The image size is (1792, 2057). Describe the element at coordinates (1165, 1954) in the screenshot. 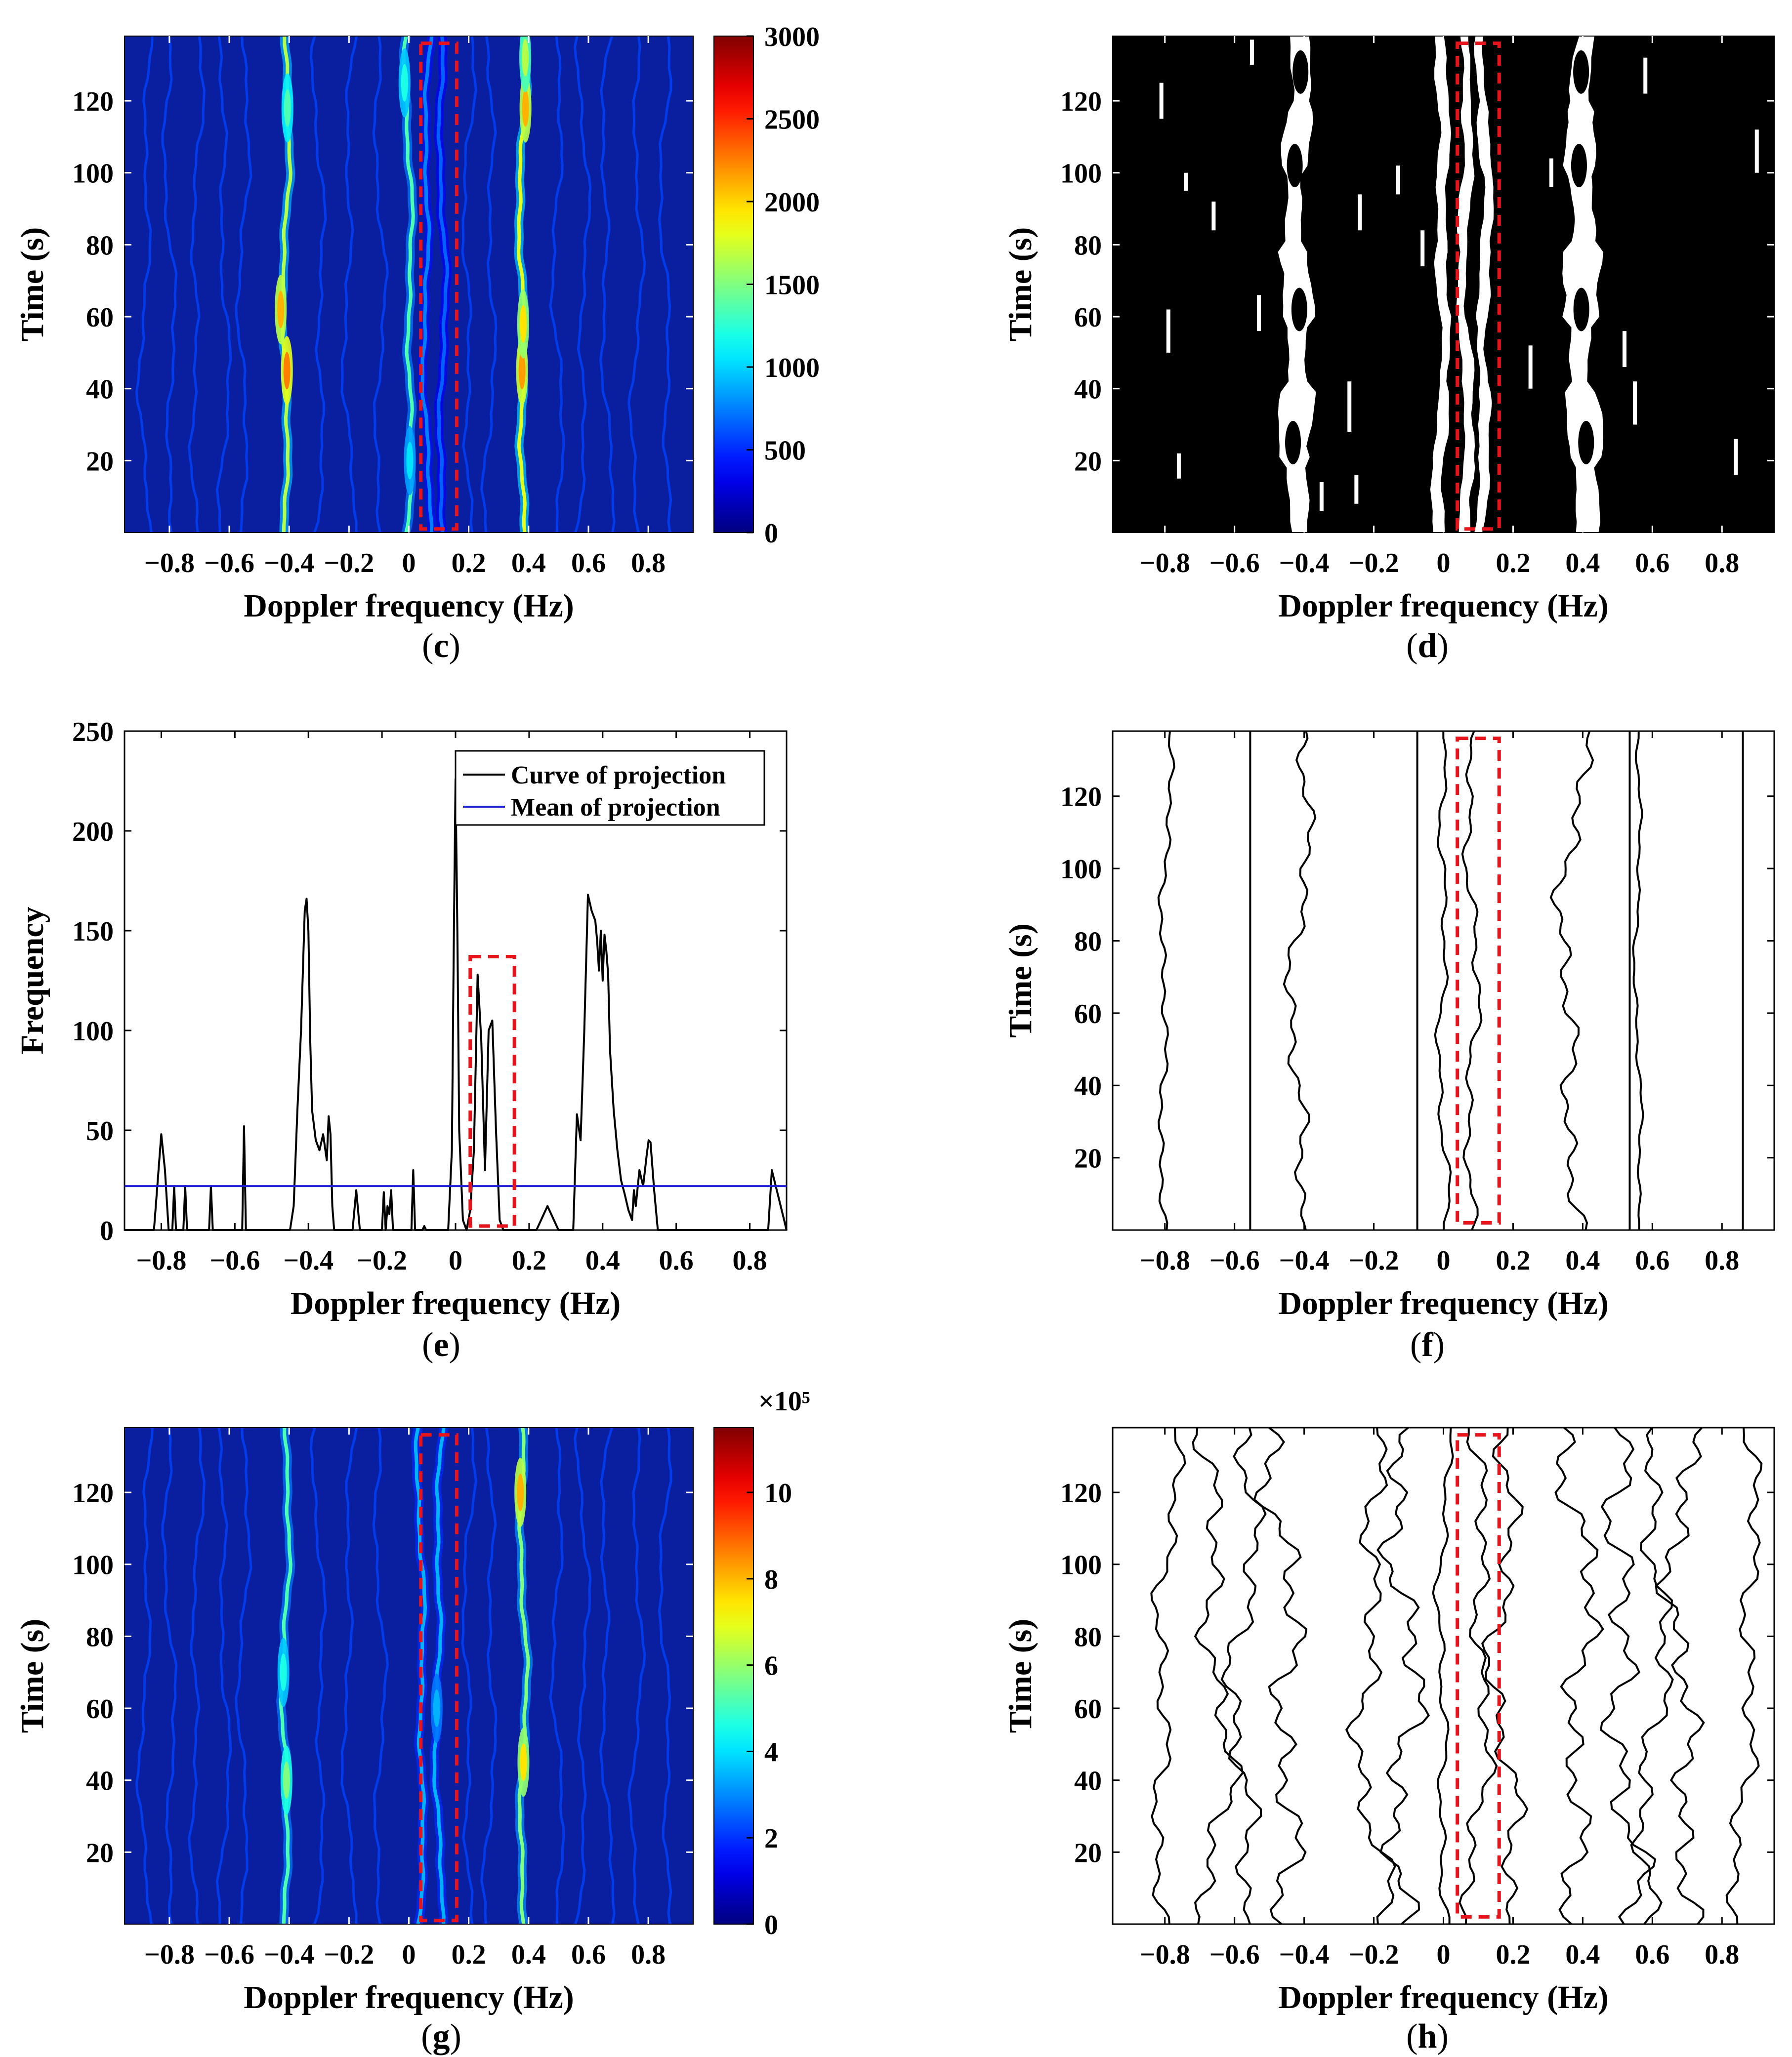

I see `x-tick-label: −0.8` at that location.